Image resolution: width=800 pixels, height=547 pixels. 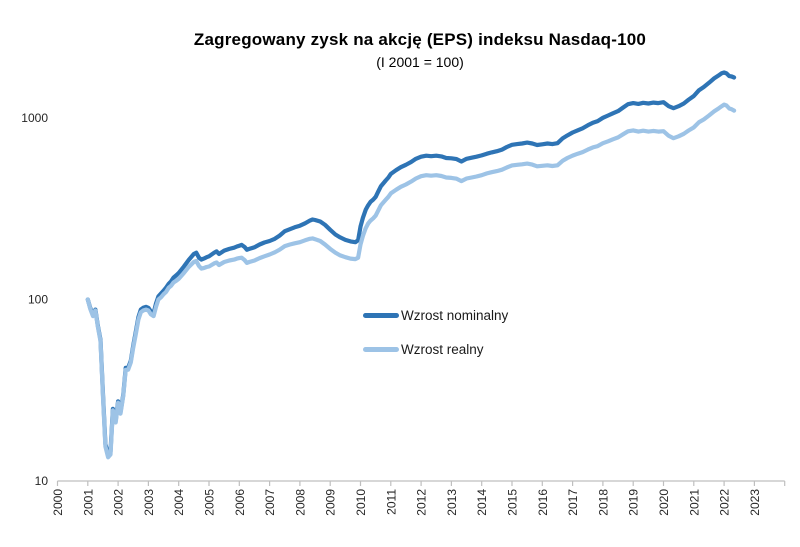 I want to click on svg-text: 2005, so click(x=210, y=502).